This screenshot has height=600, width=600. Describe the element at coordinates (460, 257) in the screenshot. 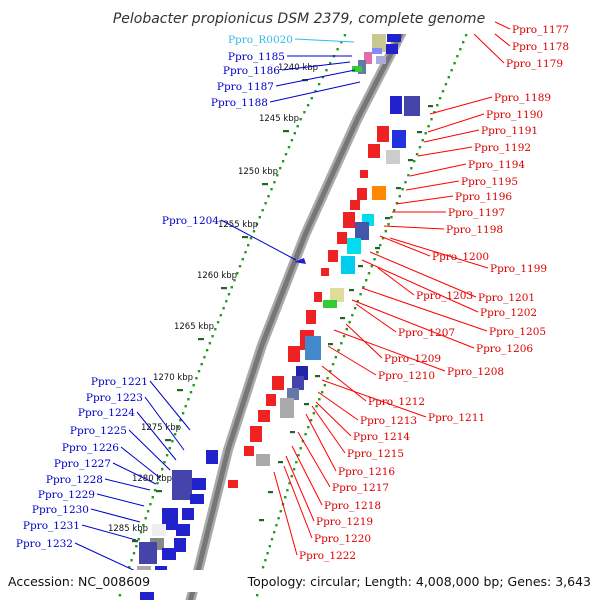

I see `gene-label-right: Ppro_1200` at that location.